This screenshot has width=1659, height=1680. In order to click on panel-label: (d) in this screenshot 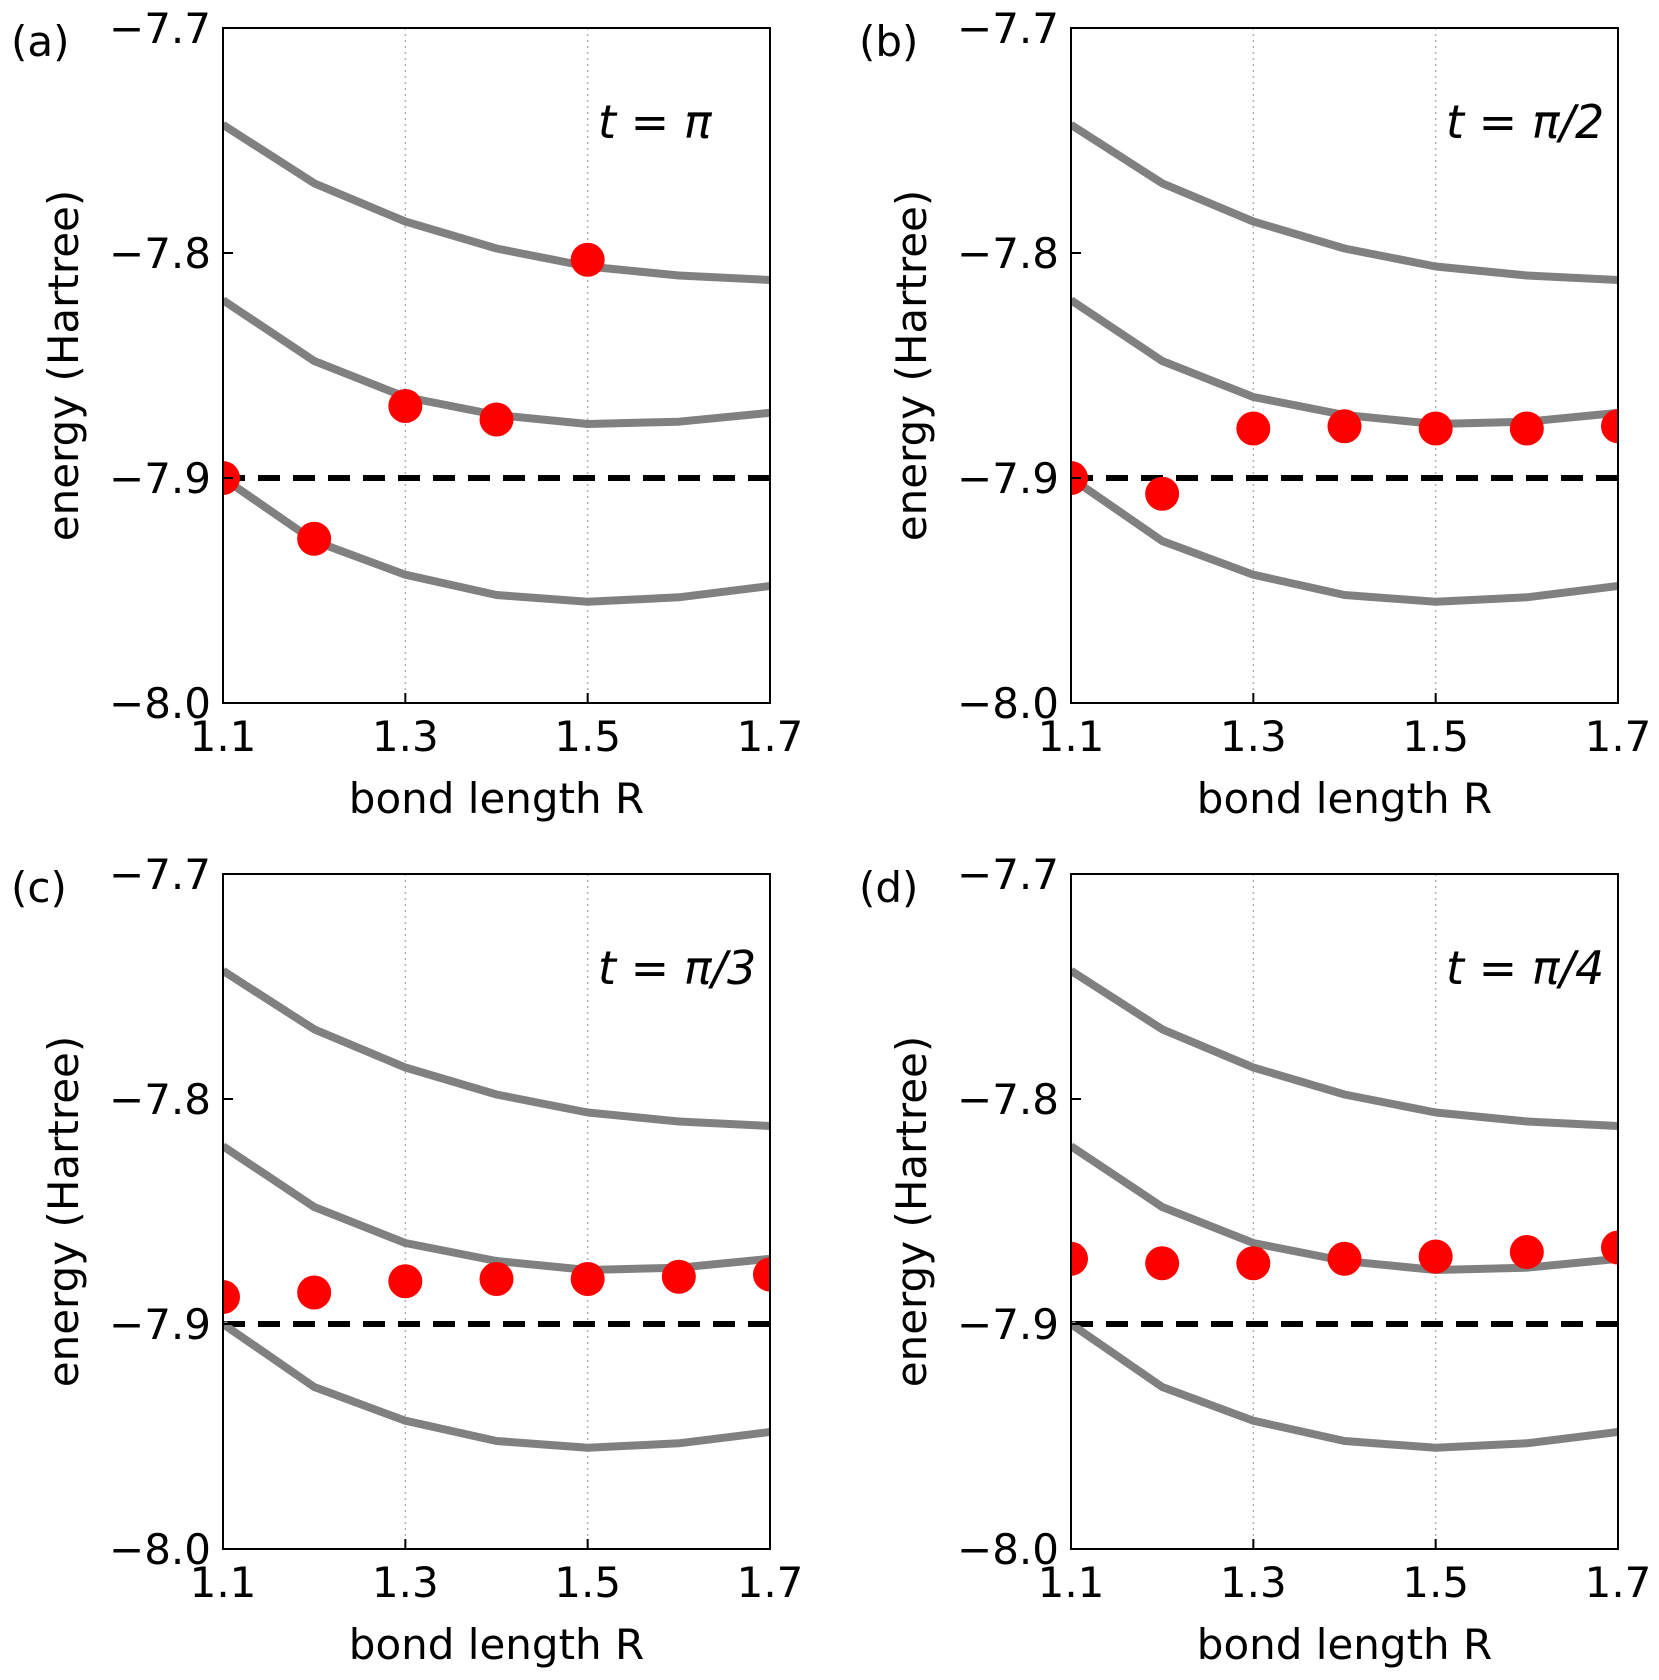, I will do `click(888, 887)`.